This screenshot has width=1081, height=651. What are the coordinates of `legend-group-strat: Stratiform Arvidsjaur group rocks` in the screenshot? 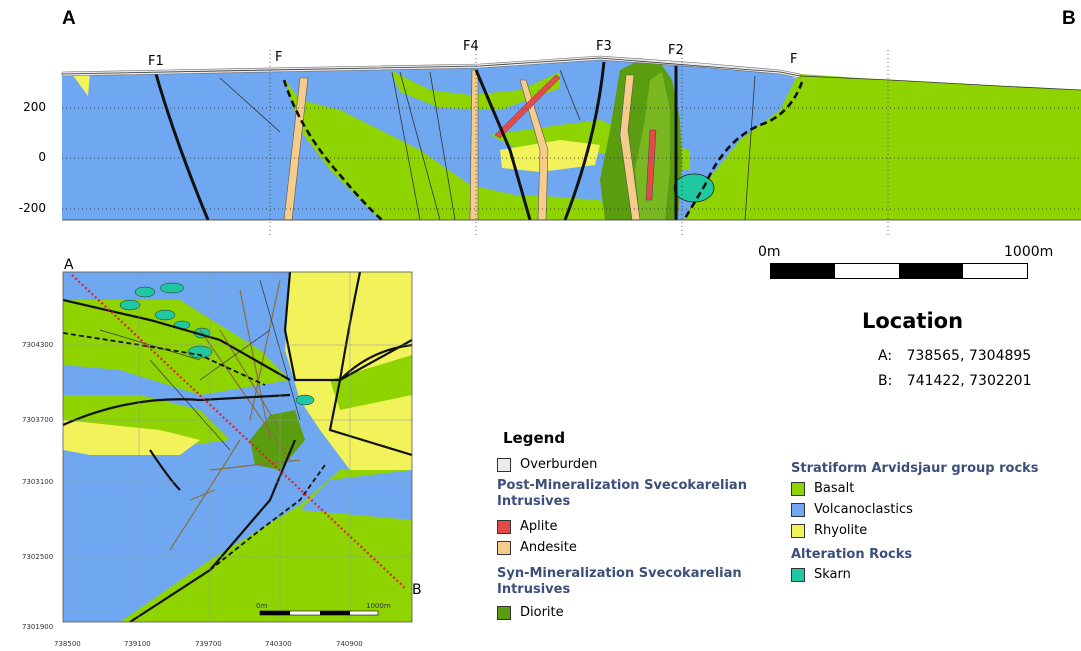 It's located at (915, 468).